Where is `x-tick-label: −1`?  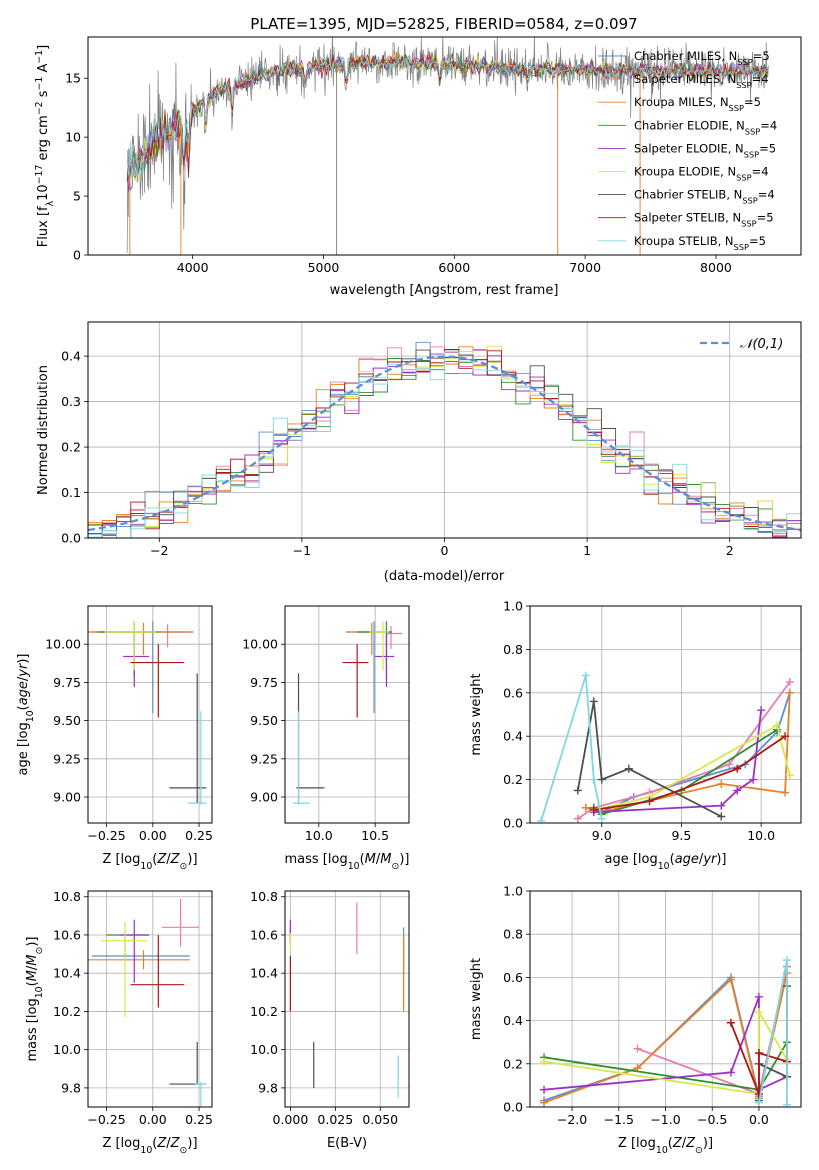 x-tick-label: −1 is located at coordinates (302, 550).